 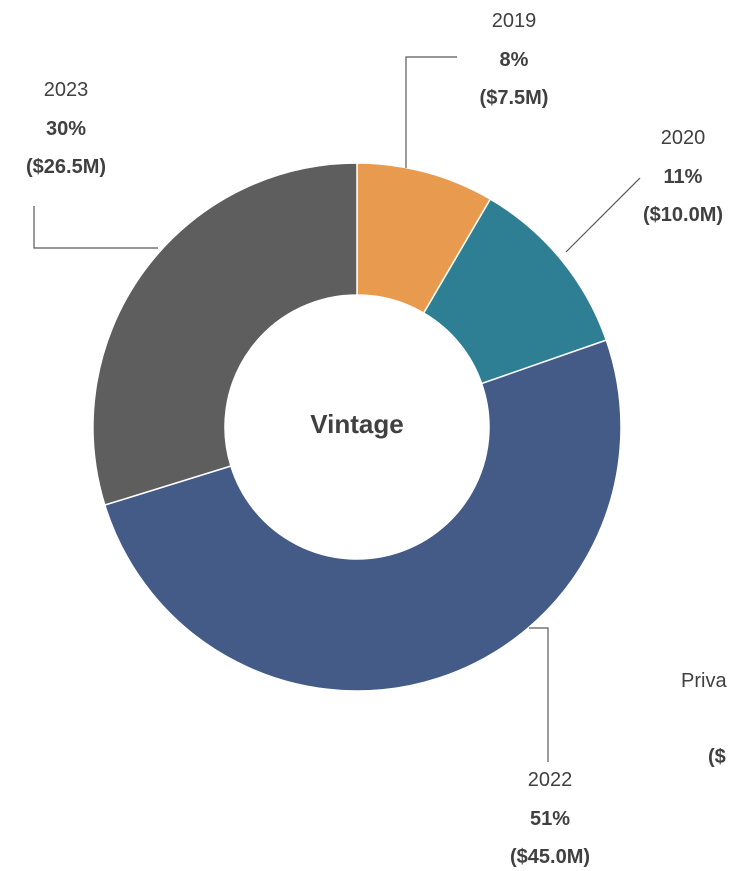 What do you see at coordinates (514, 21) in the screenshot?
I see `slice-year-label: 2019` at bounding box center [514, 21].